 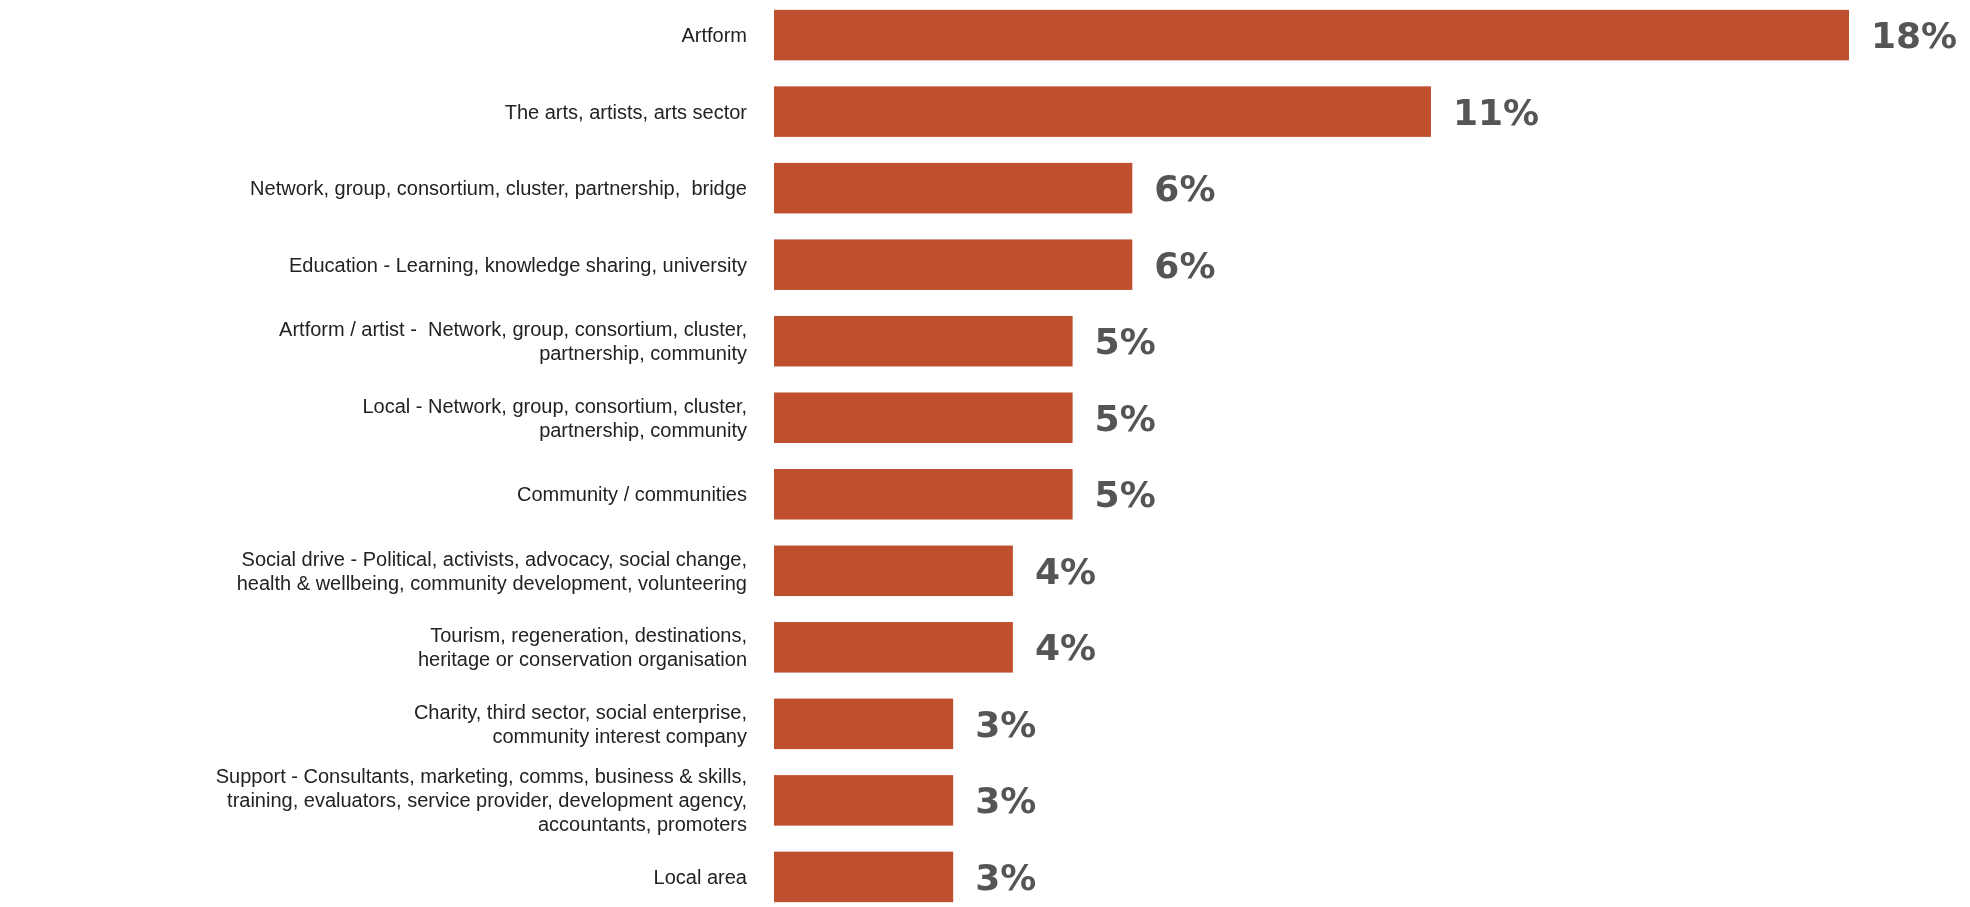 What do you see at coordinates (491, 570) in the screenshot?
I see `y-tick-label: Social drive - Political, activists, advocacy, social change, health & wellbeing, community development, volunteering` at bounding box center [491, 570].